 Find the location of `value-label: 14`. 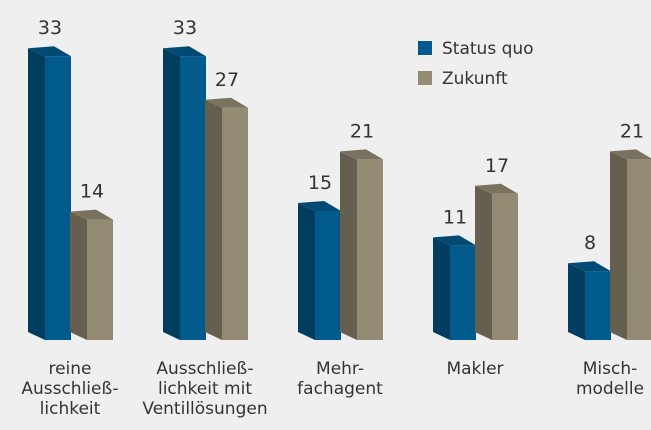

value-label: 14 is located at coordinates (92, 192).